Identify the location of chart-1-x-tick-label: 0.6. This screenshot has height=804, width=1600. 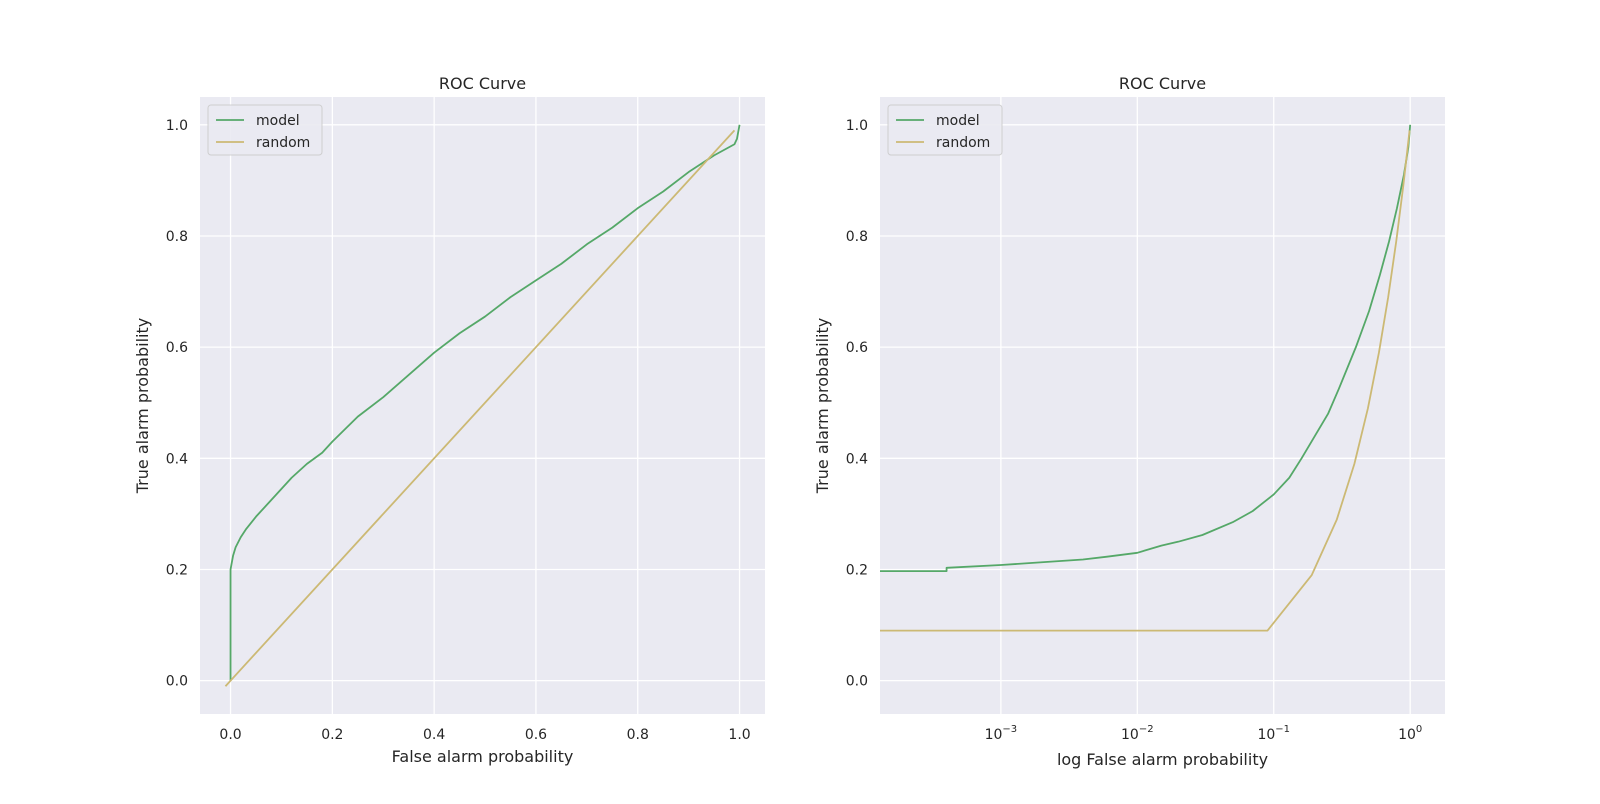
(536, 735).